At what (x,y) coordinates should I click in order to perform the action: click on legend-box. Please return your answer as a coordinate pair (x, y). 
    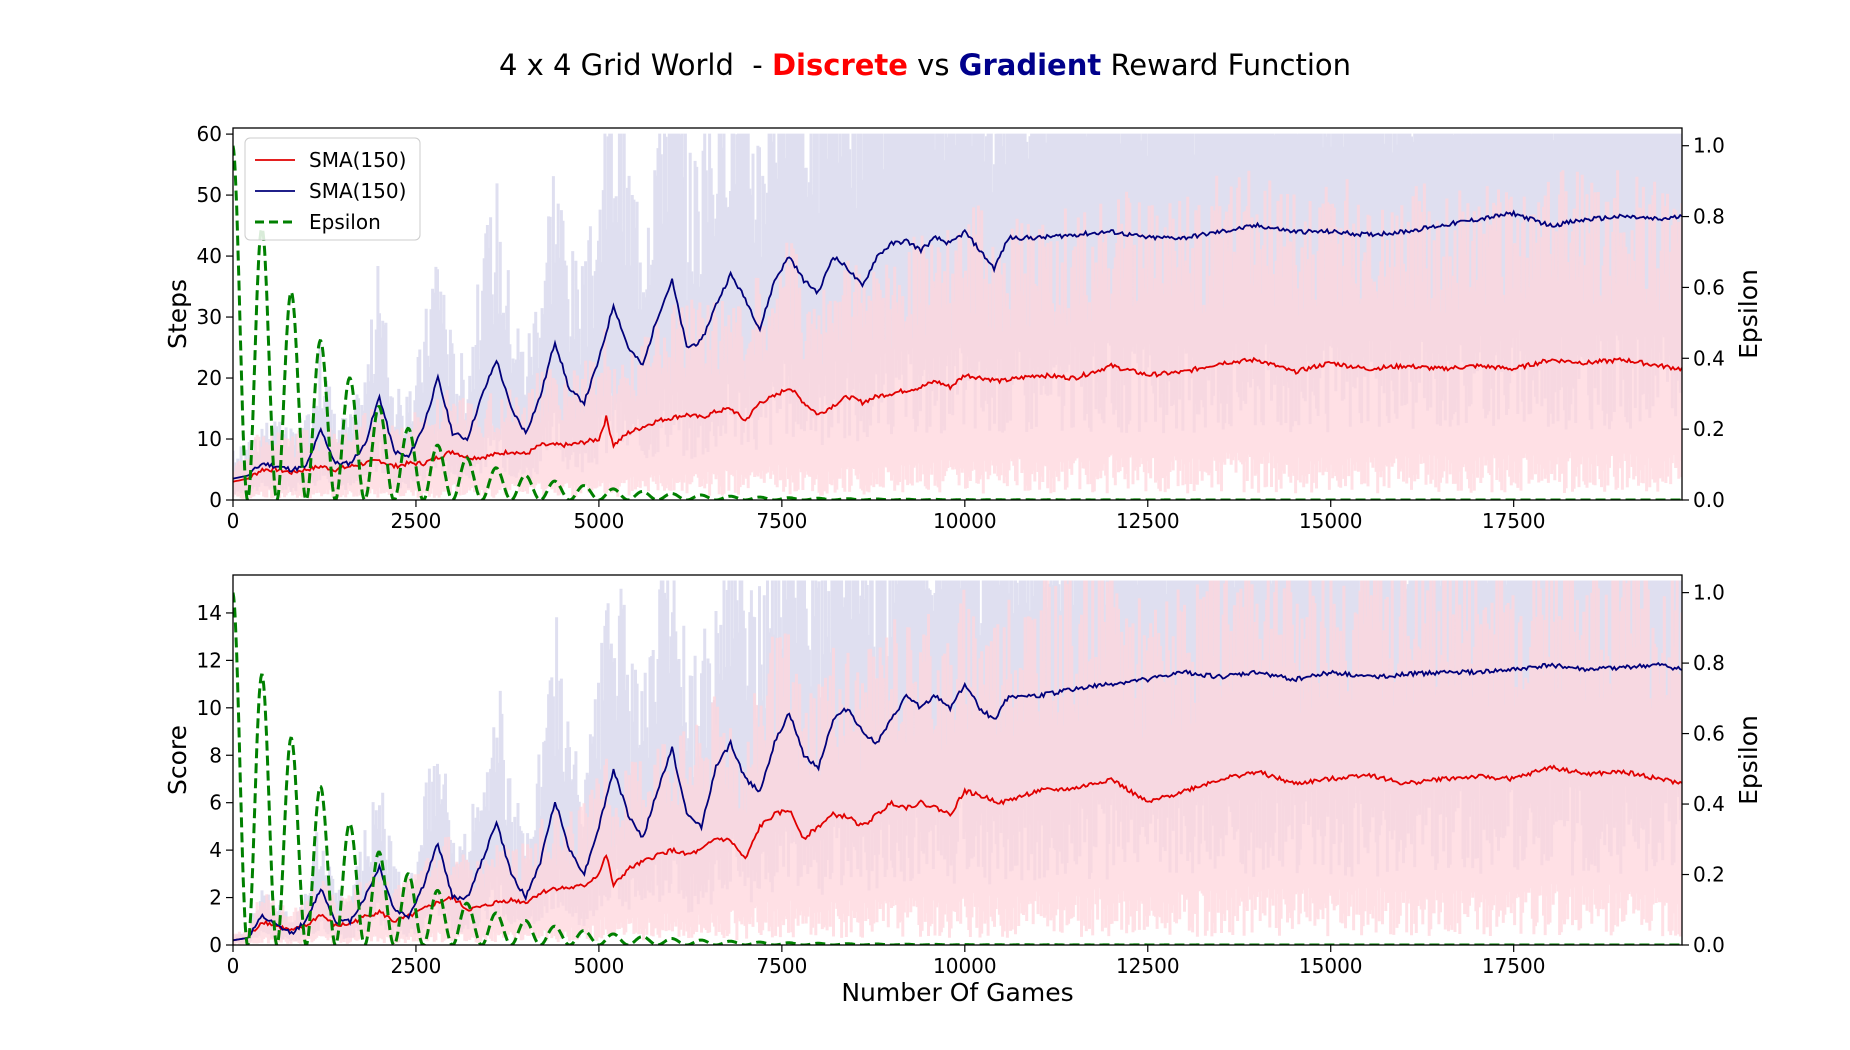
    Looking at the image, I should click on (332, 189).